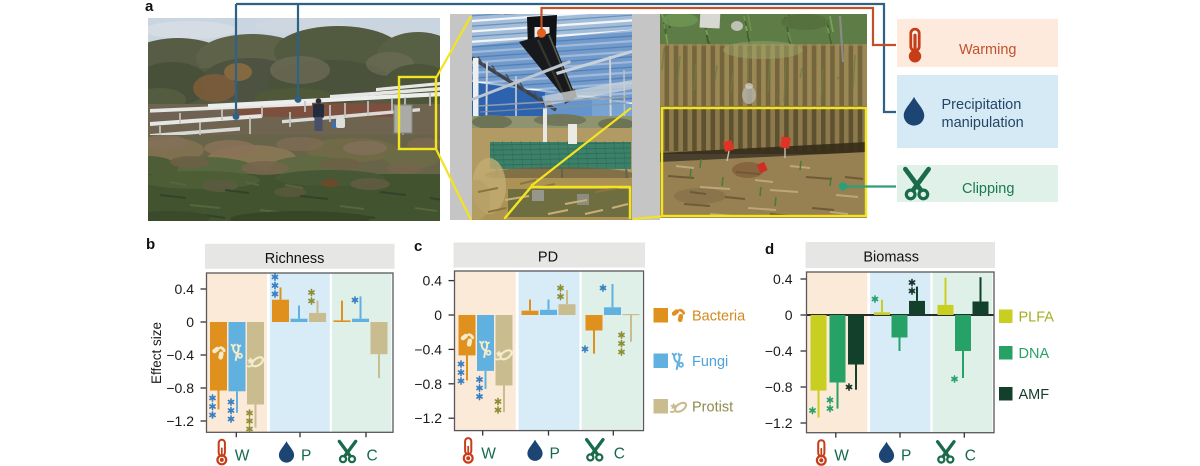 Image resolution: width=1200 pixels, height=466 pixels. What do you see at coordinates (295, 259) in the screenshot?
I see `svg-text: Richness` at bounding box center [295, 259].